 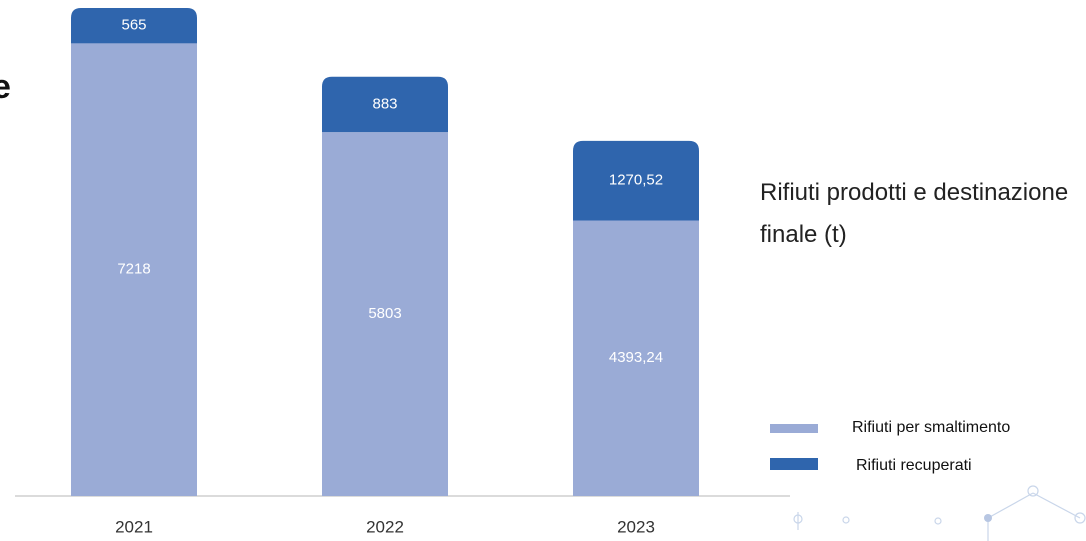 I want to click on data-label: 1270,52, so click(x=636, y=180).